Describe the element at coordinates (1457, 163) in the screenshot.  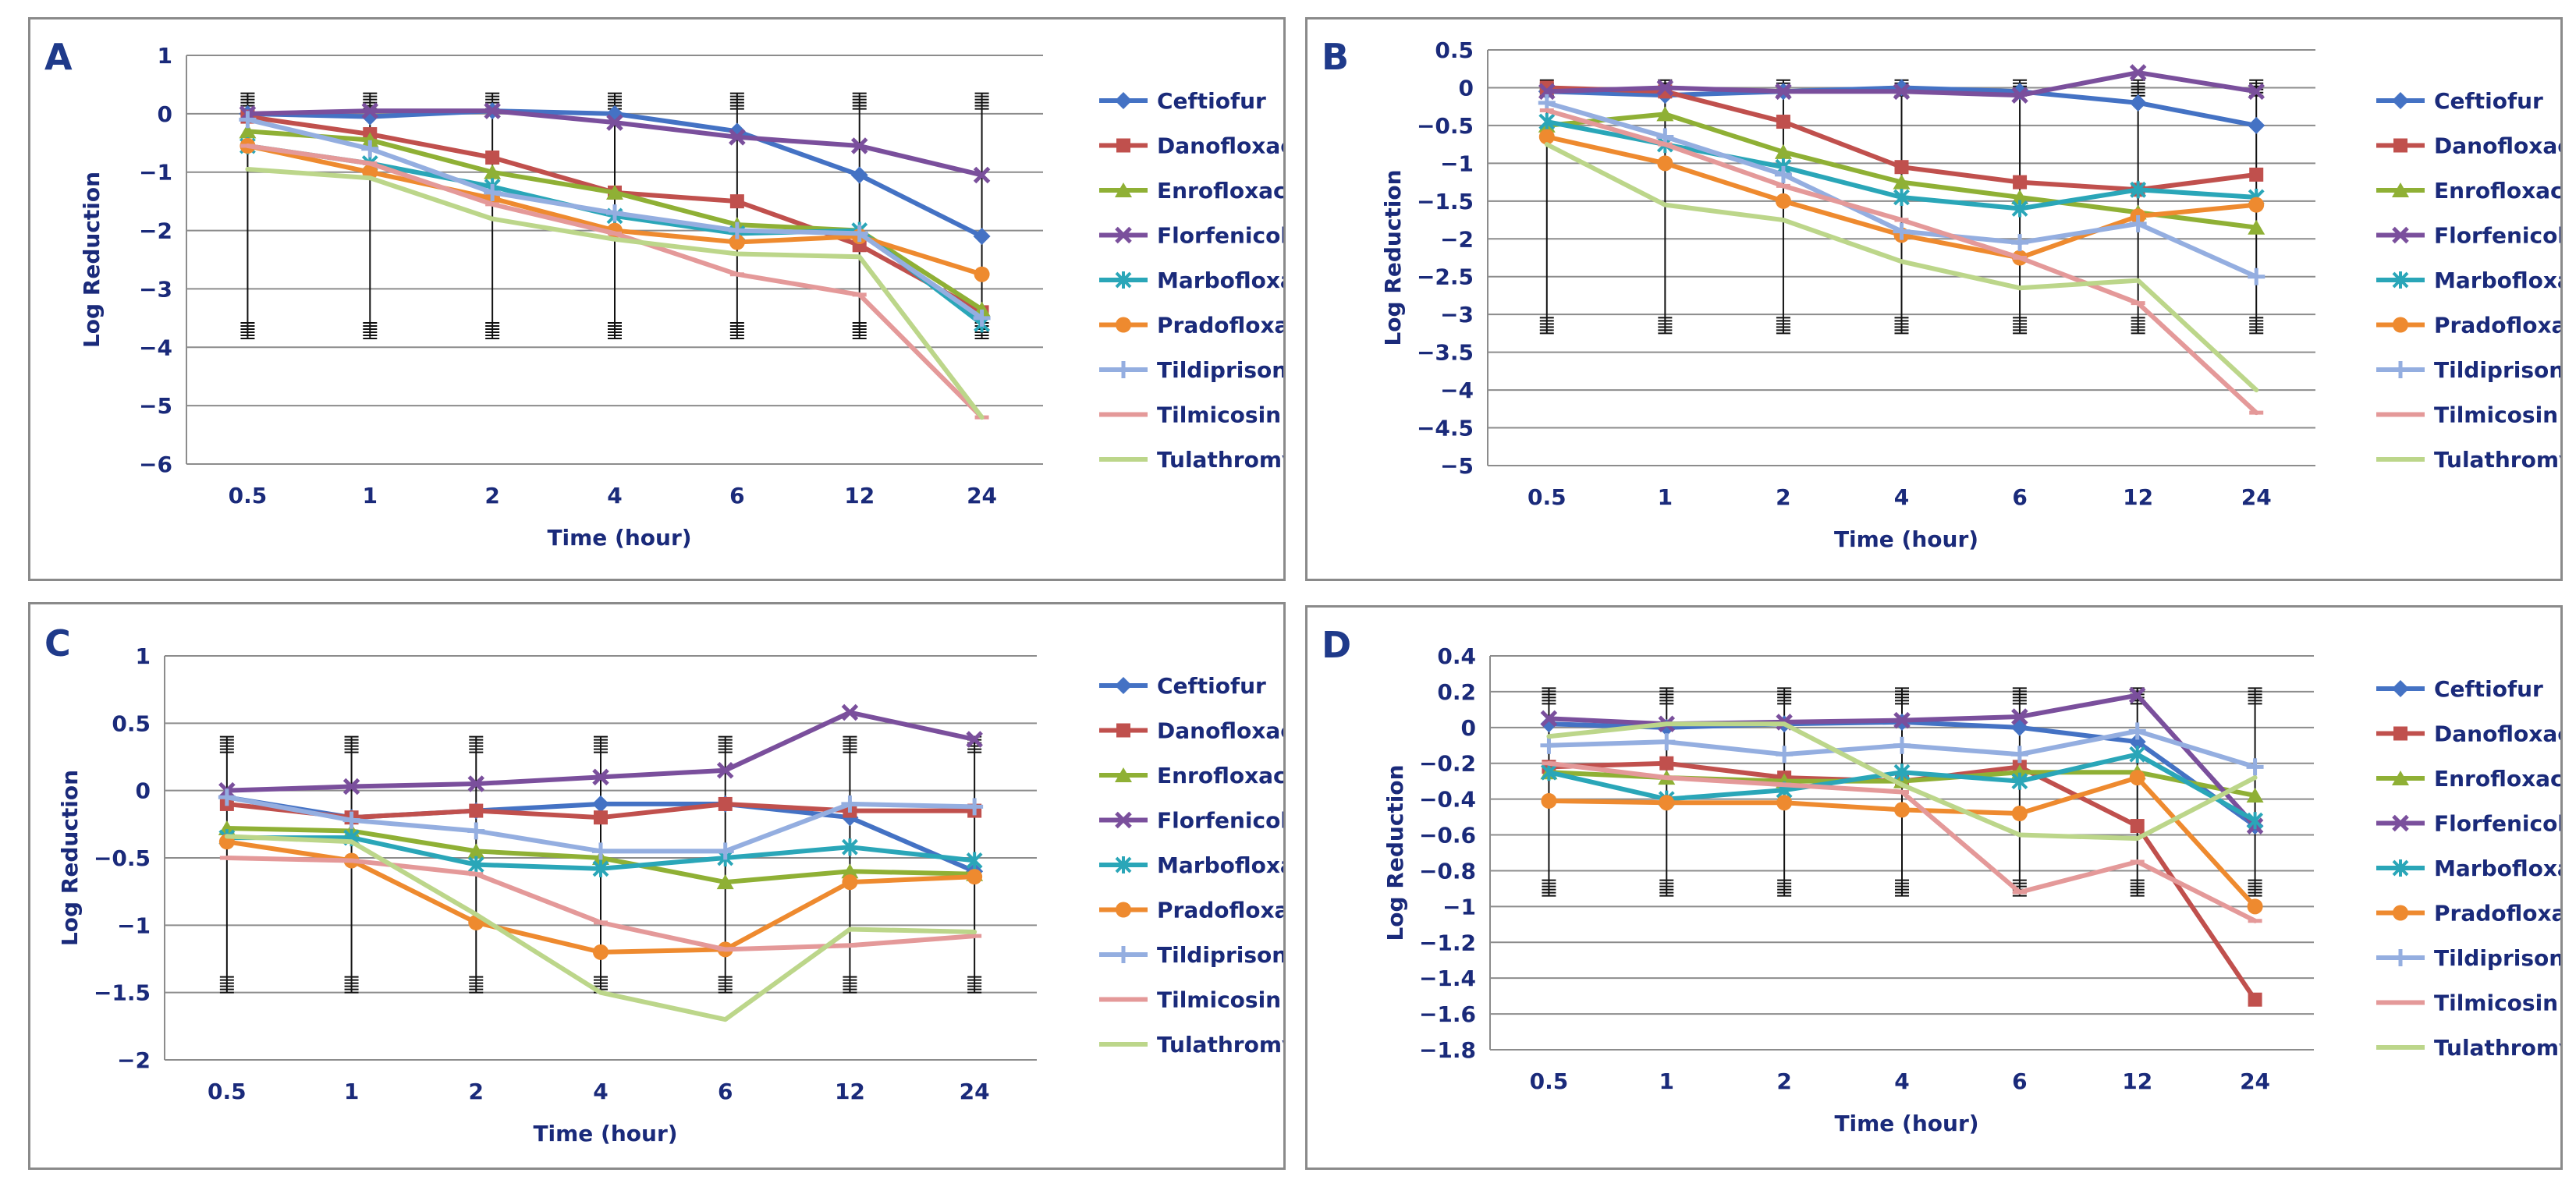
I see `y-tick-label: −1` at that location.